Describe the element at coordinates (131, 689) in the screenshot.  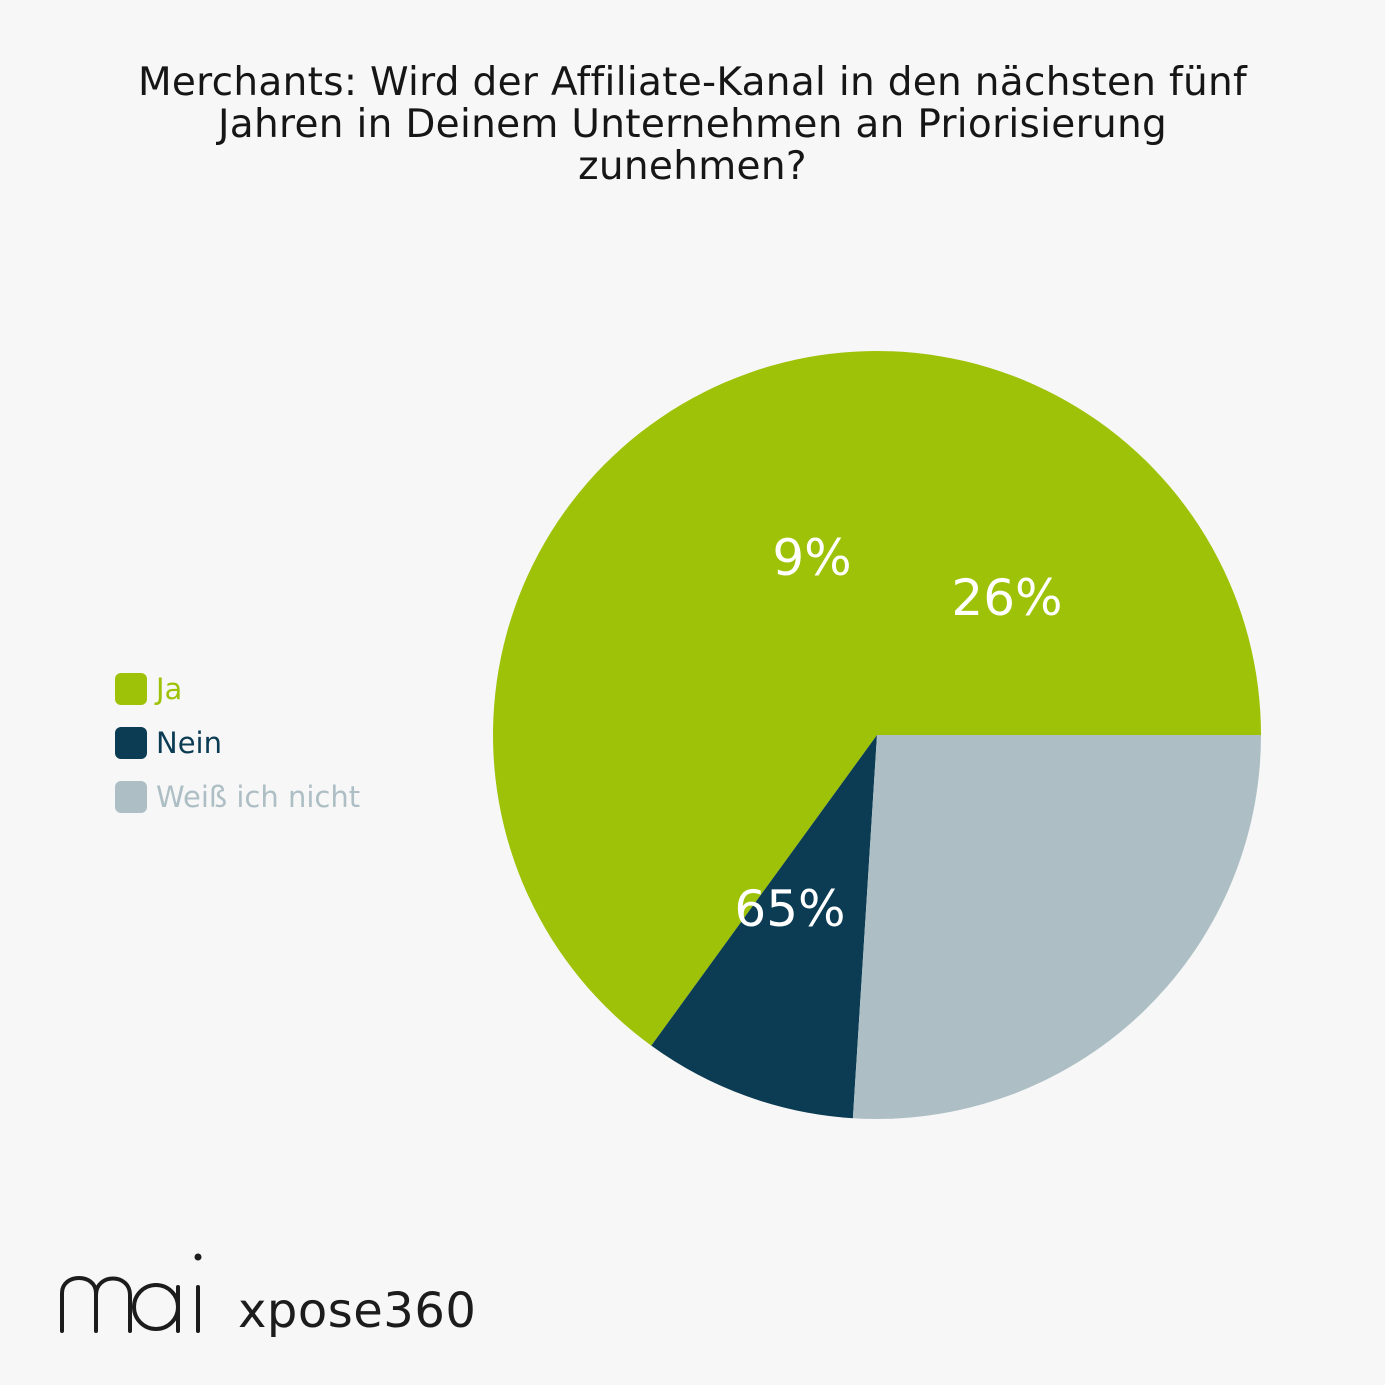
I see `legend-swatch-ja` at that location.